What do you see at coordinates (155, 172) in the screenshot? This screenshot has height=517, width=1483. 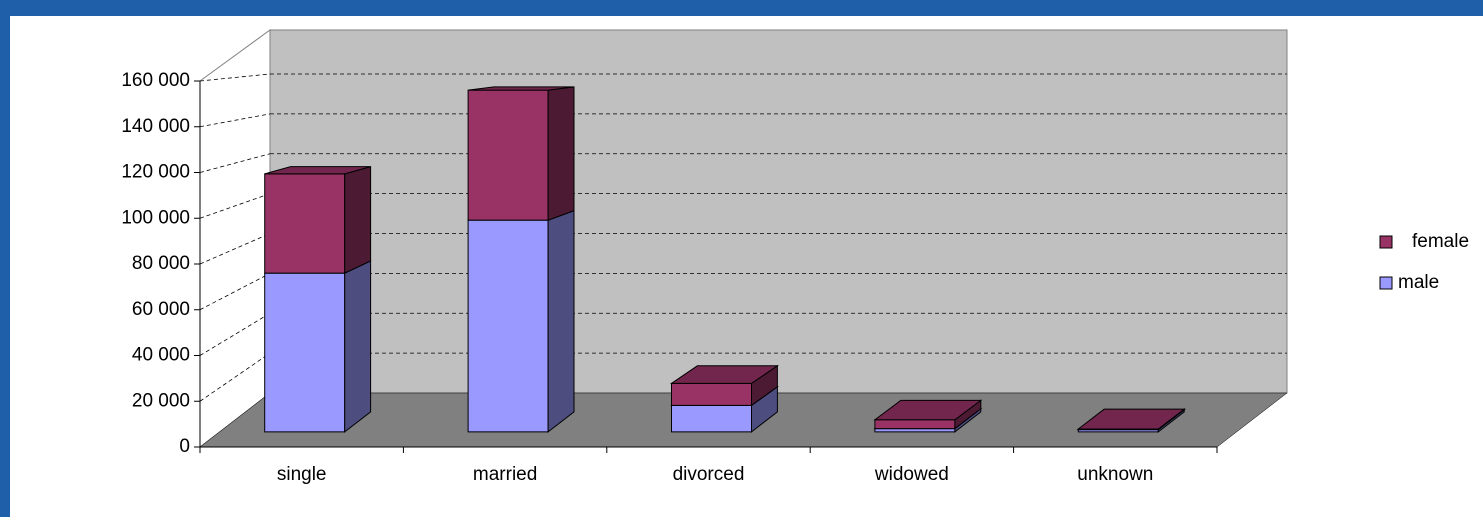 I see `y-tick-label: 120 000` at bounding box center [155, 172].